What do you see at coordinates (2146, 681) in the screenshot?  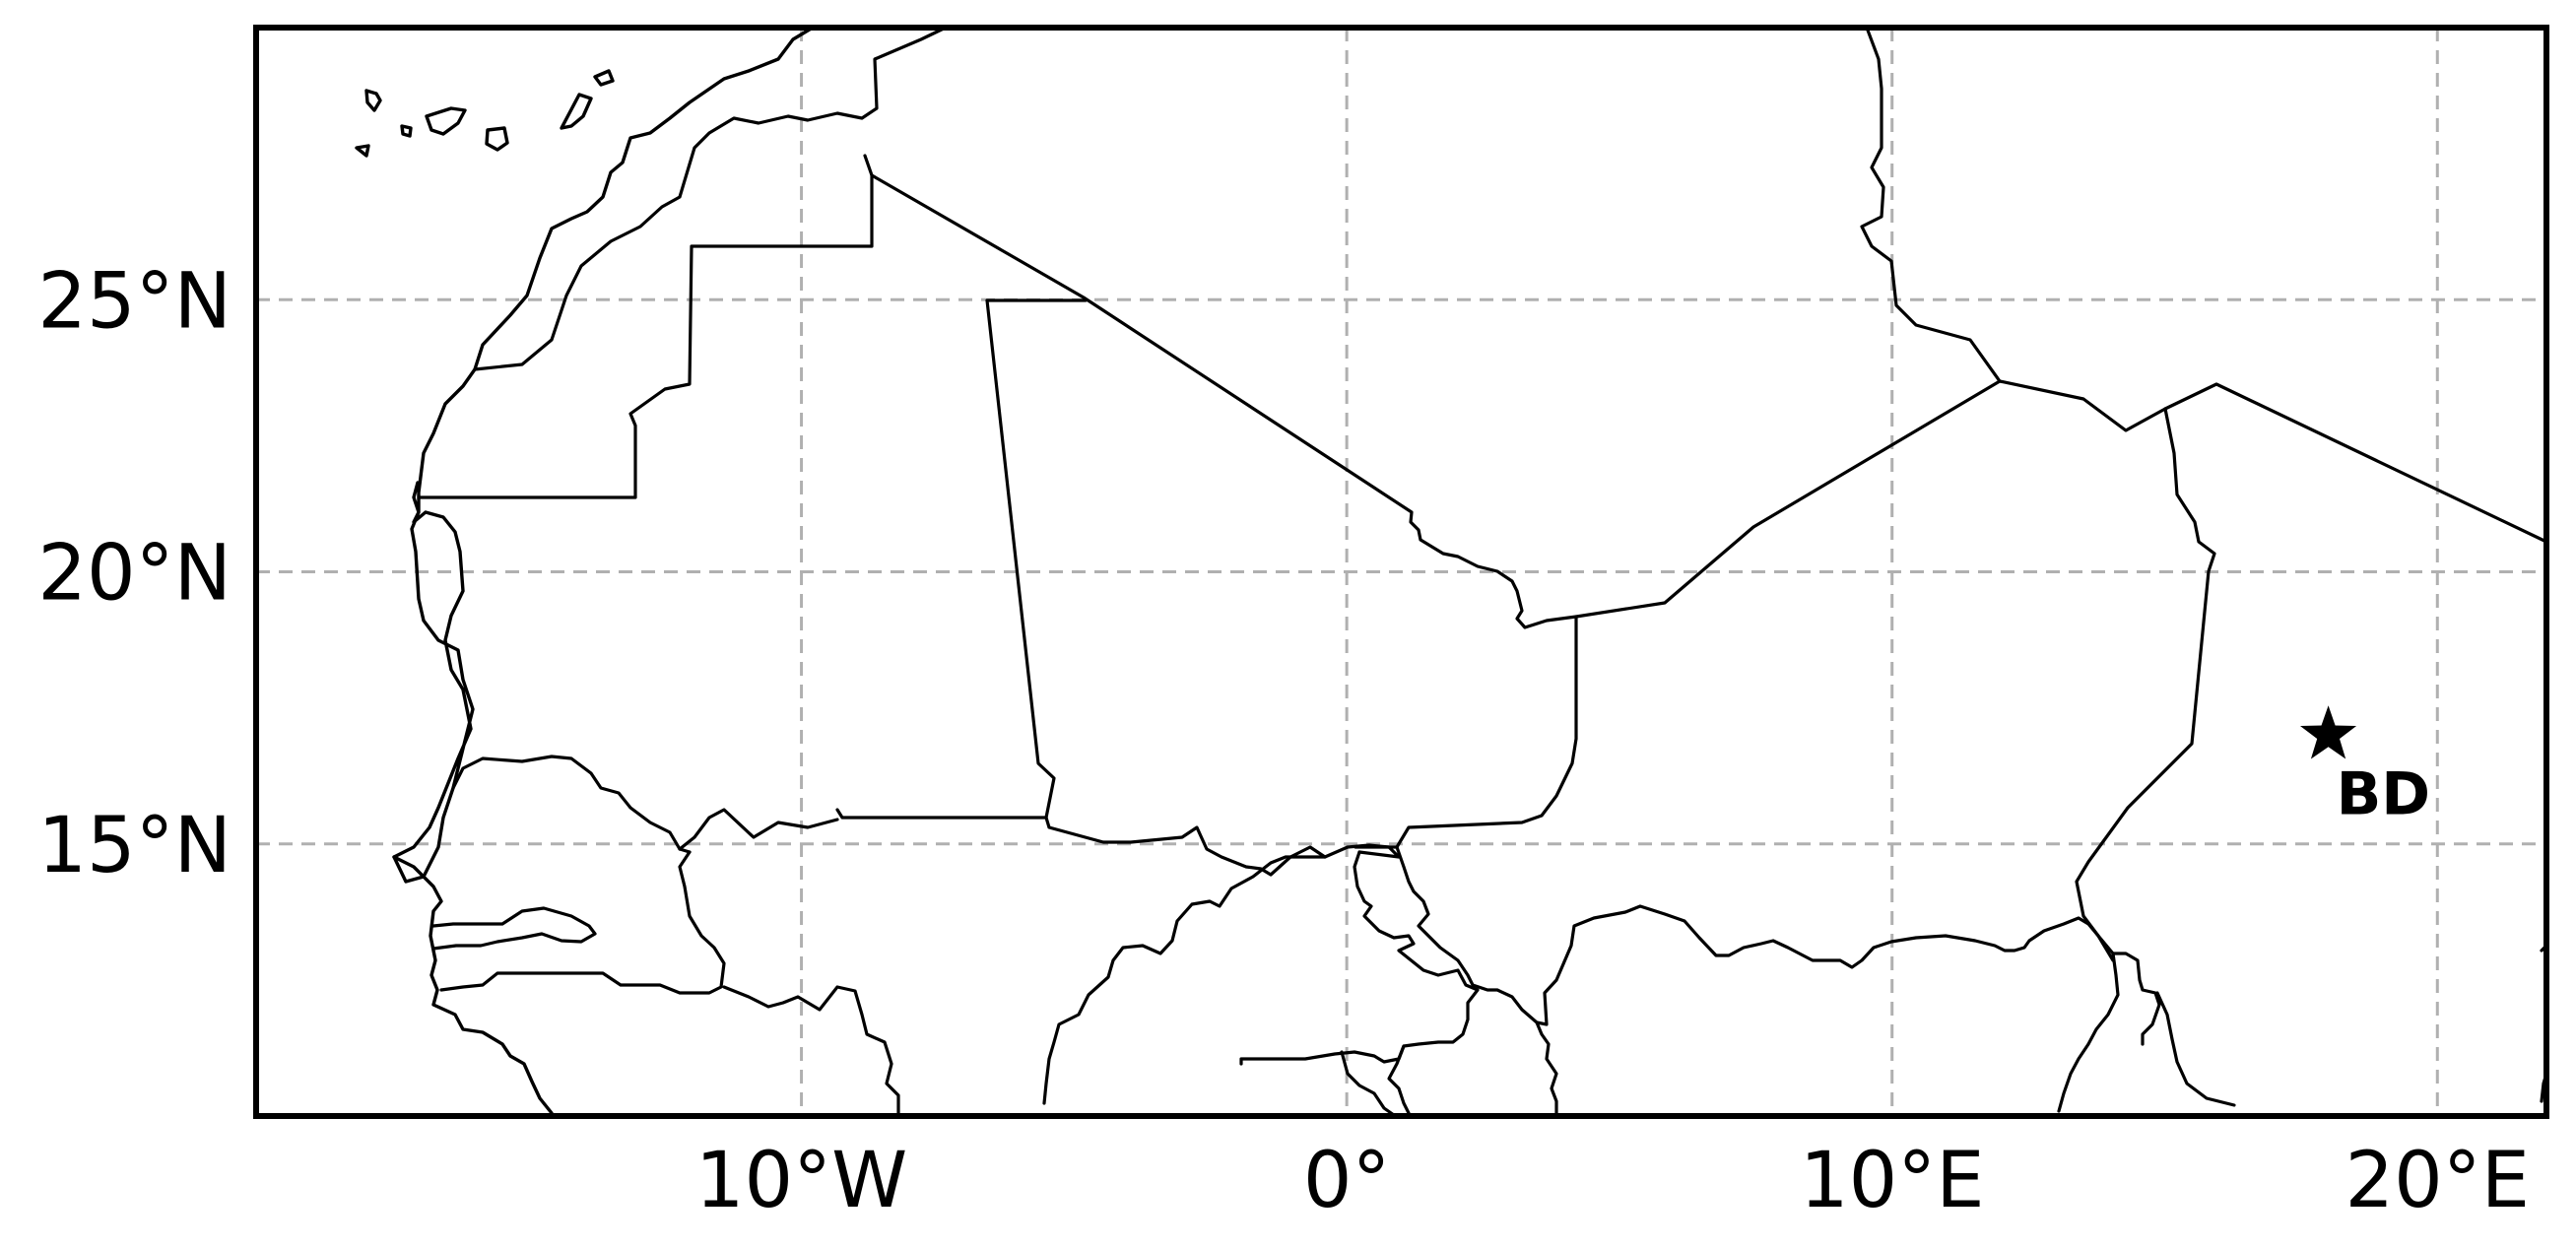 I see `border-niger-chad` at bounding box center [2146, 681].